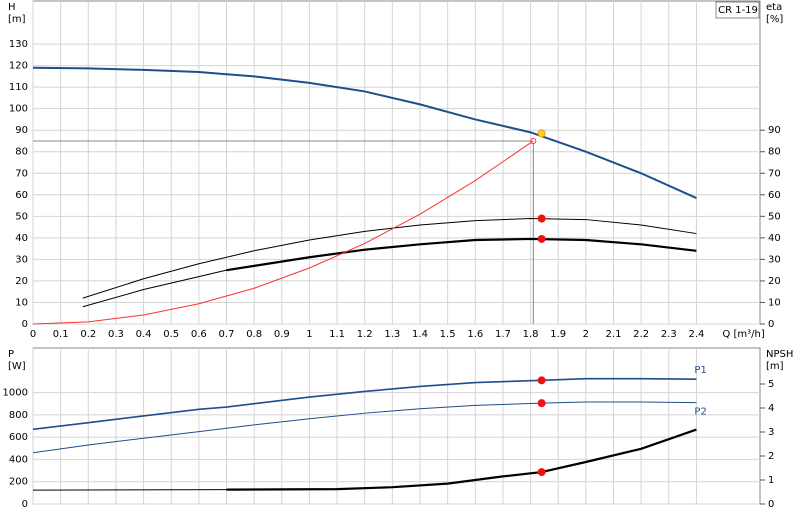 The height and width of the screenshot is (520, 800). I want to click on y2-tick-label: 5, so click(771, 384).